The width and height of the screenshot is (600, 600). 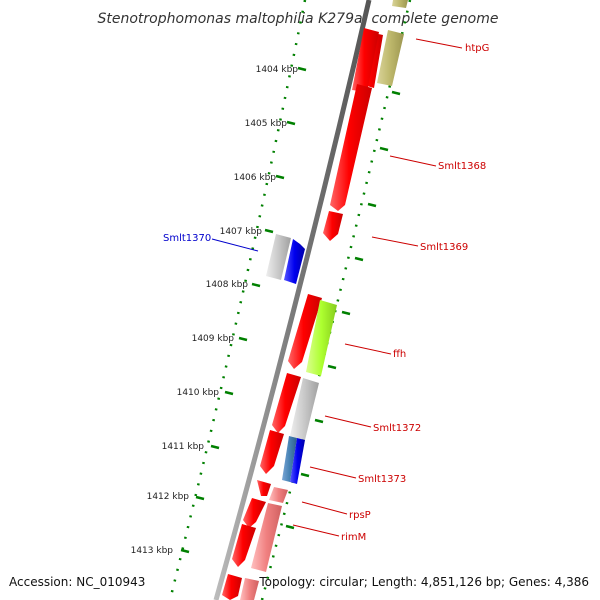 What do you see at coordinates (213, 339) in the screenshot?
I see `tick-label-1409: 1409 kbp` at bounding box center [213, 339].